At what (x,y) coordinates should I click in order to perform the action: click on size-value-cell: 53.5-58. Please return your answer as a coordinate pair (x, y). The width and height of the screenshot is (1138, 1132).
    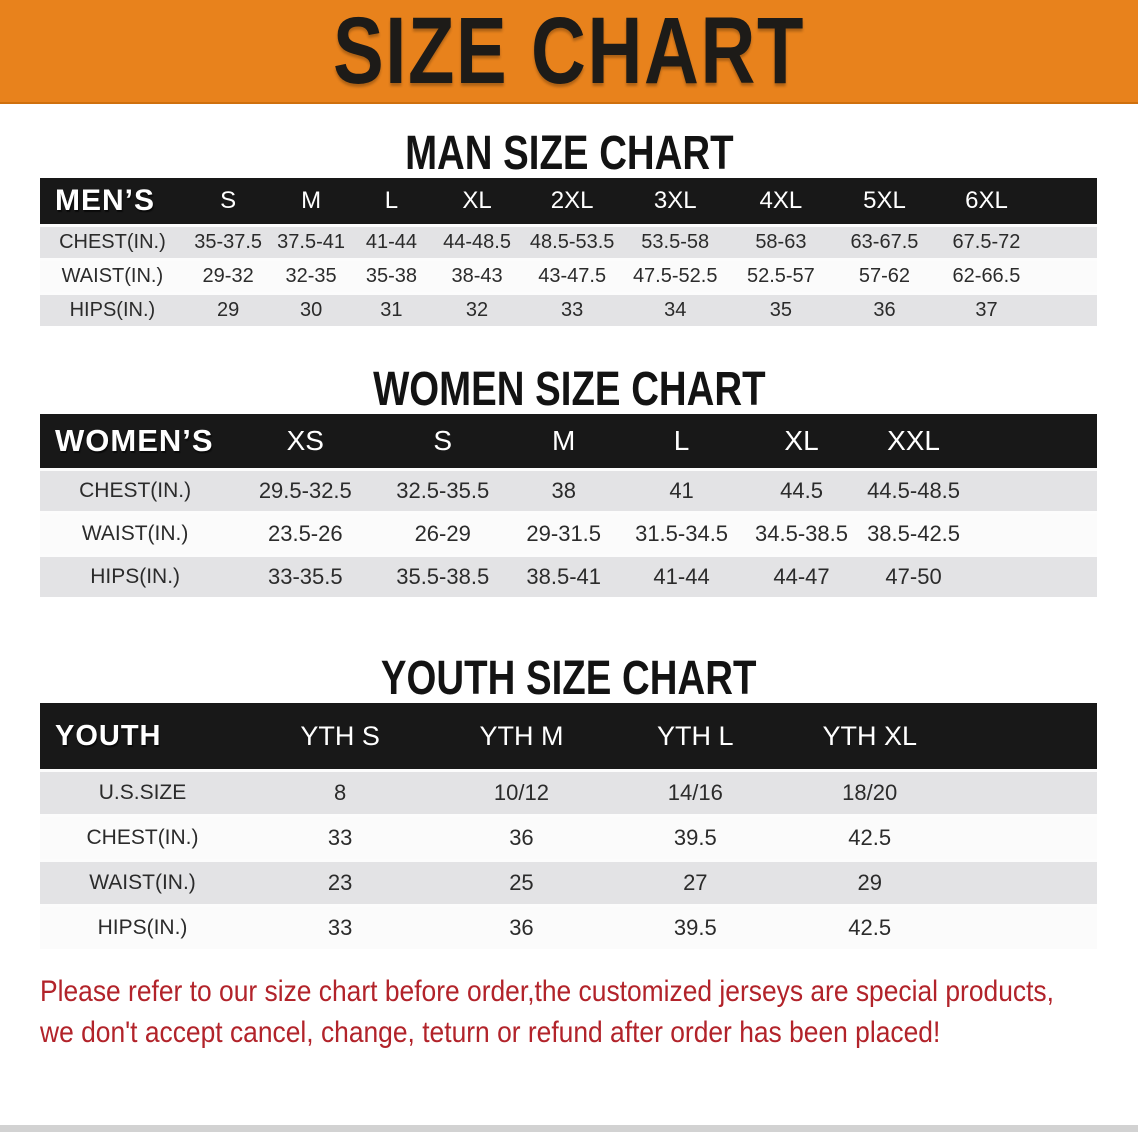
    Looking at the image, I should click on (675, 241).